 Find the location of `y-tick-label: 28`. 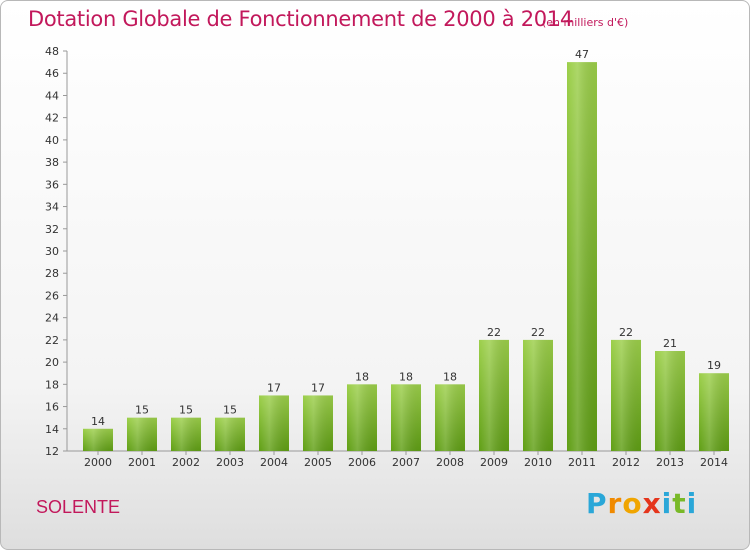

y-tick-label: 28 is located at coordinates (52, 273).